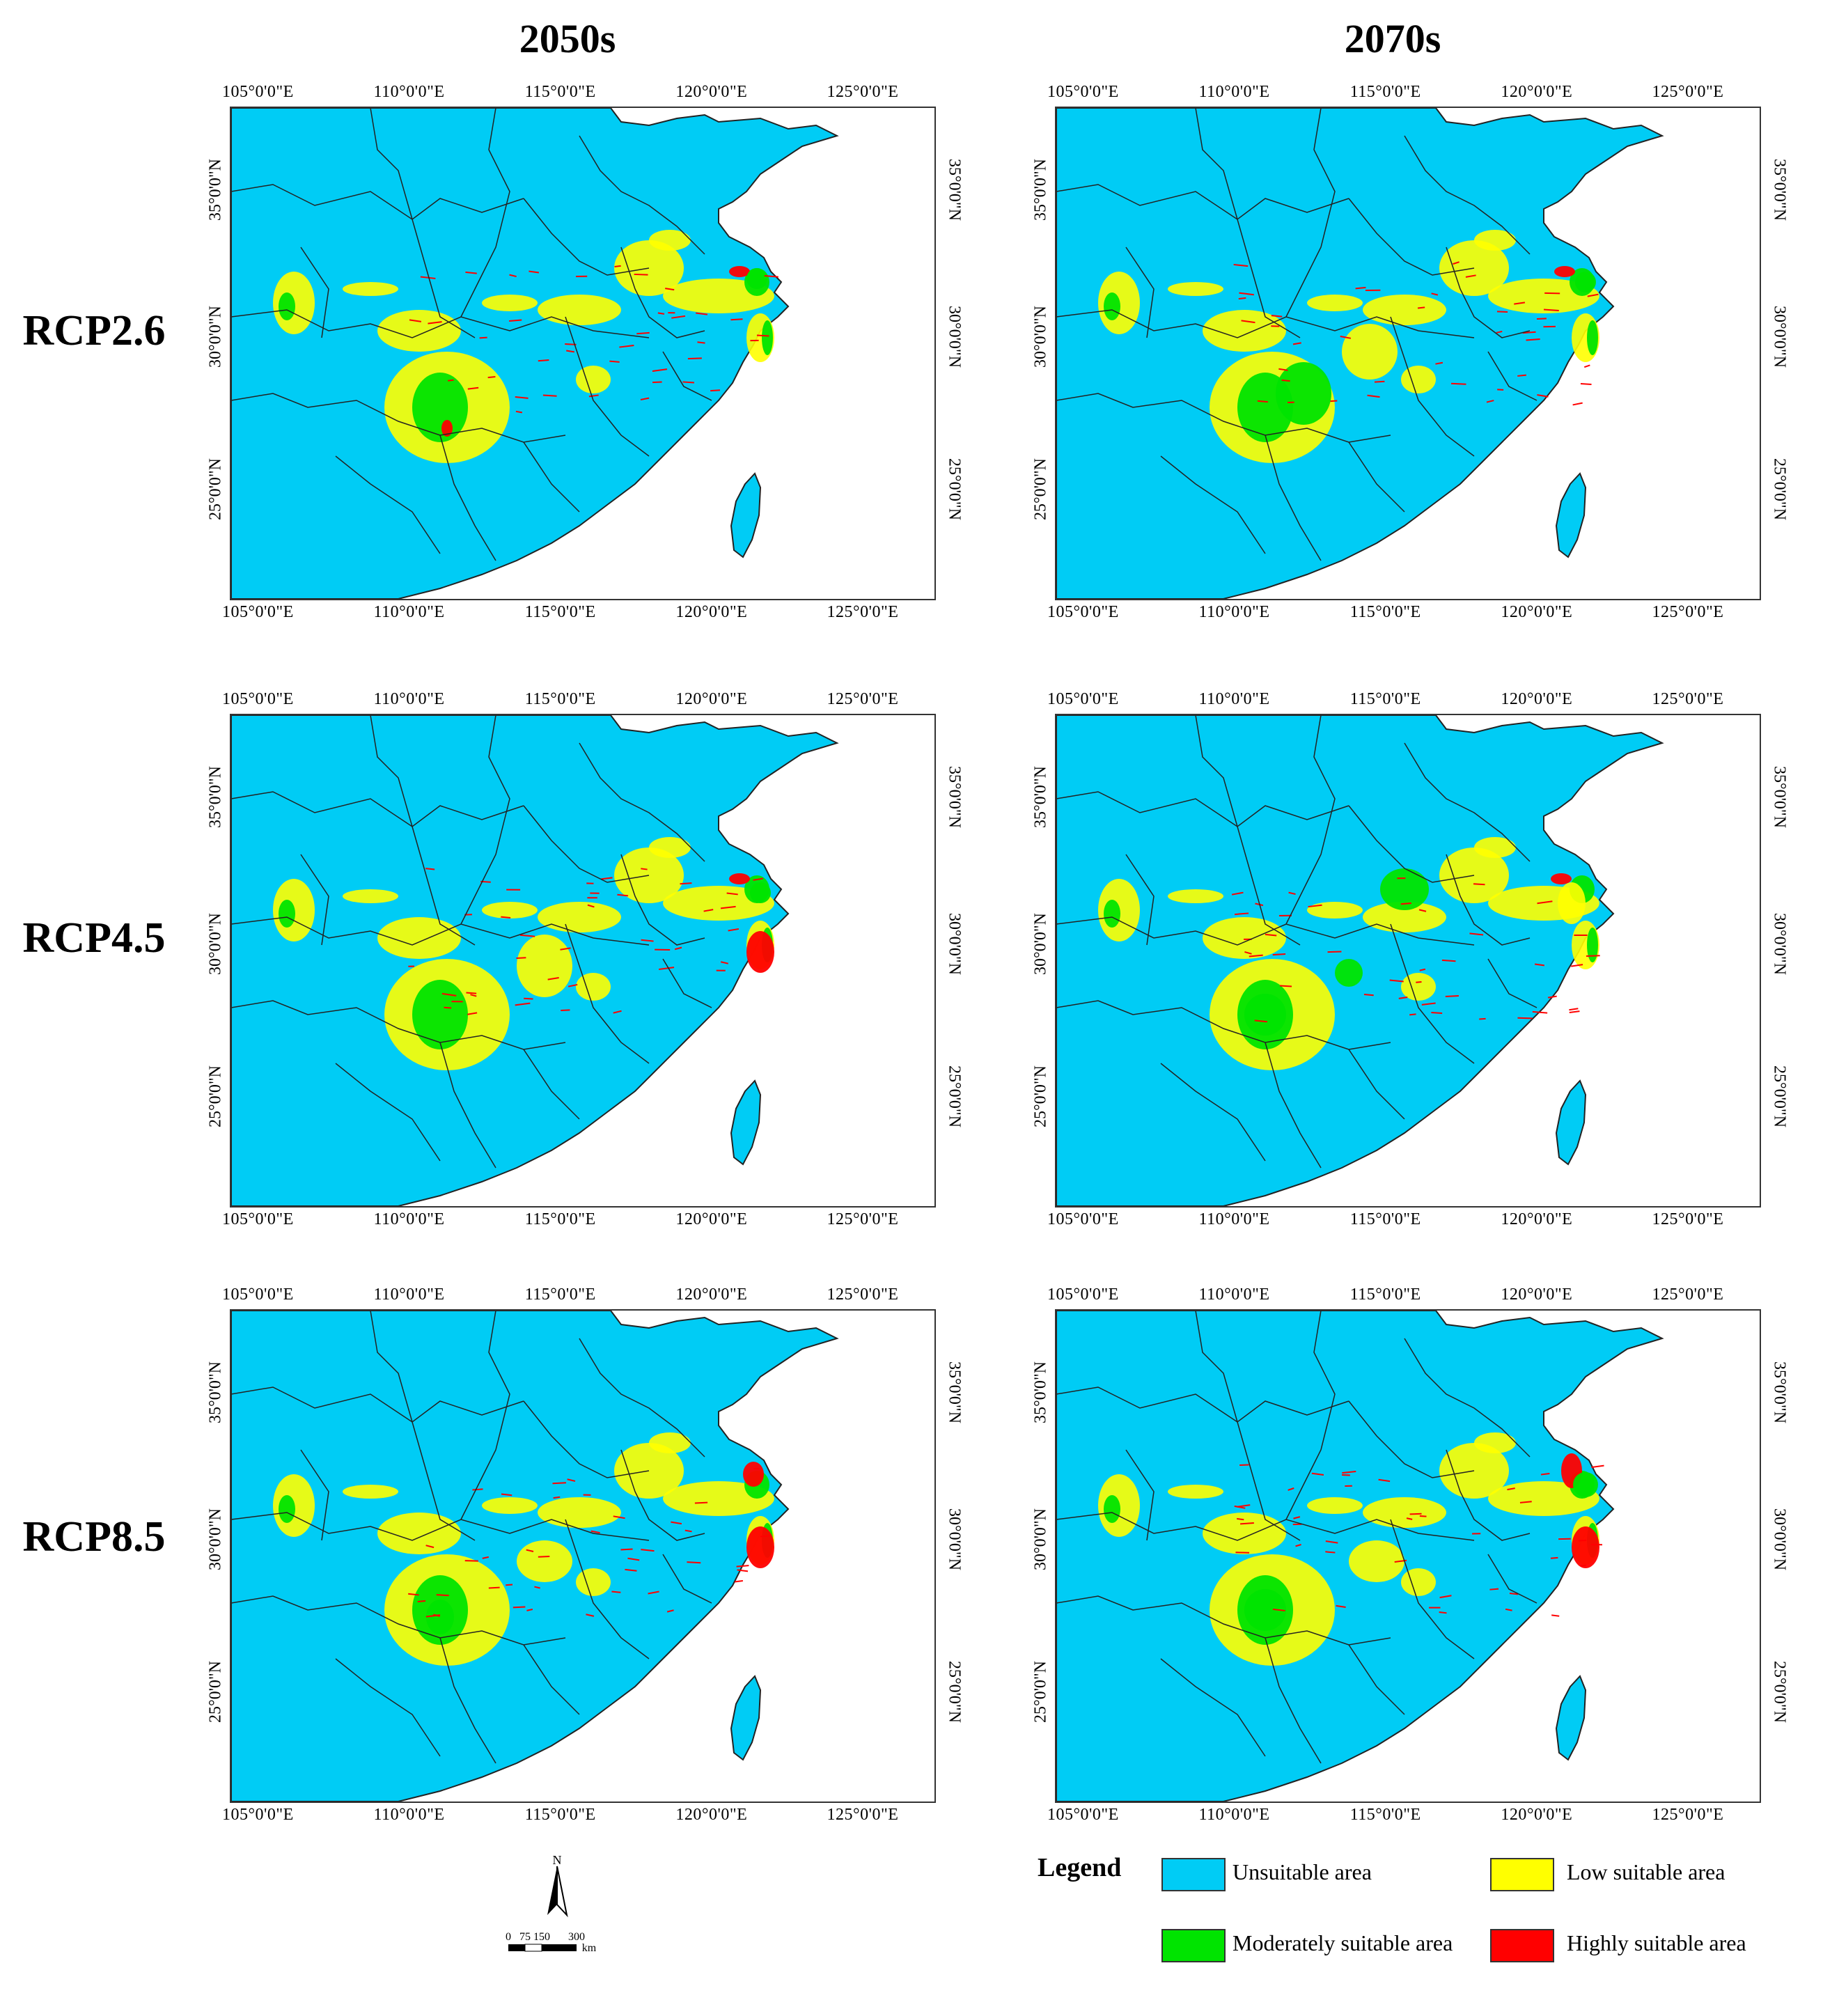  What do you see at coordinates (863, 1219) in the screenshot?
I see `lon-tick-bot: 125°0'0"E` at bounding box center [863, 1219].